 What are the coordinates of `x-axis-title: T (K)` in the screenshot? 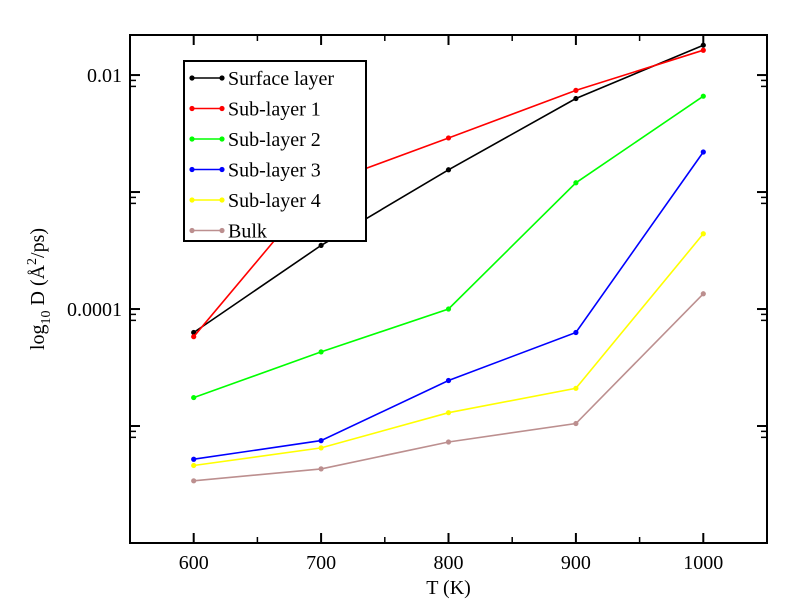 It's located at (448, 588).